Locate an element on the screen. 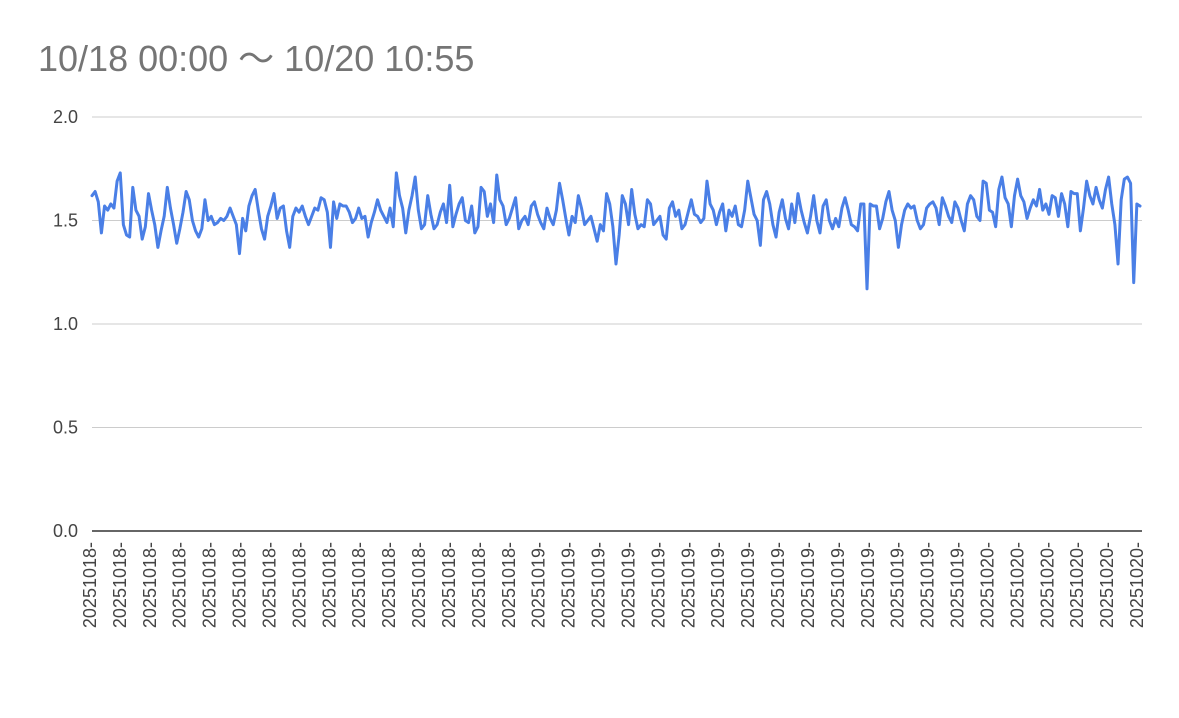 The width and height of the screenshot is (1179, 718). y-tick-label: 1.5 is located at coordinates (65, 221).